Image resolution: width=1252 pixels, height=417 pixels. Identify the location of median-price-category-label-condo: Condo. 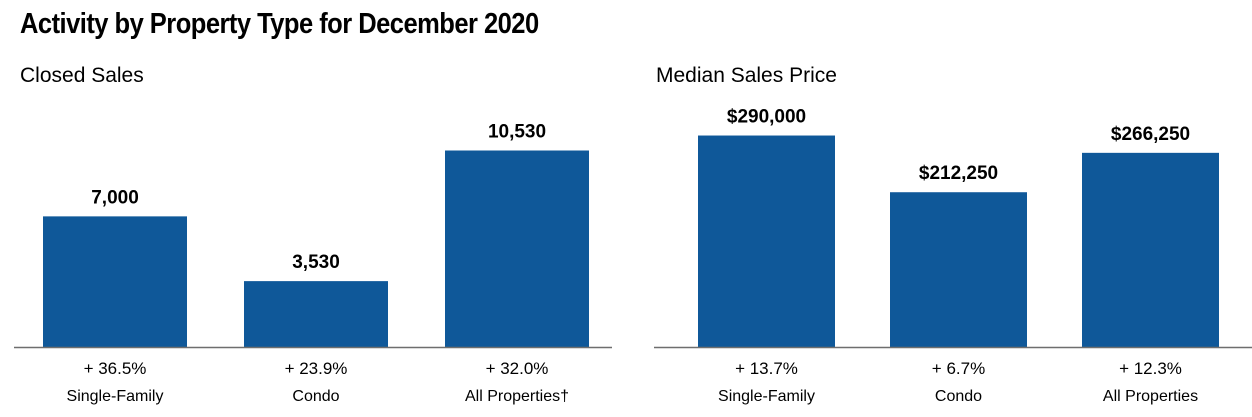
(958, 396).